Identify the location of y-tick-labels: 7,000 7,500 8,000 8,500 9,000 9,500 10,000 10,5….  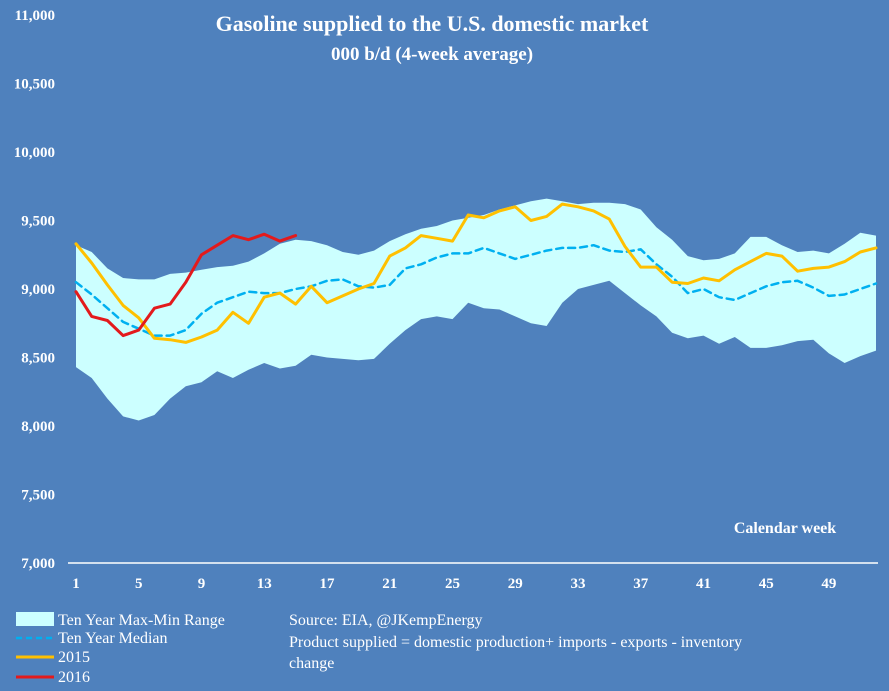
(34, 290).